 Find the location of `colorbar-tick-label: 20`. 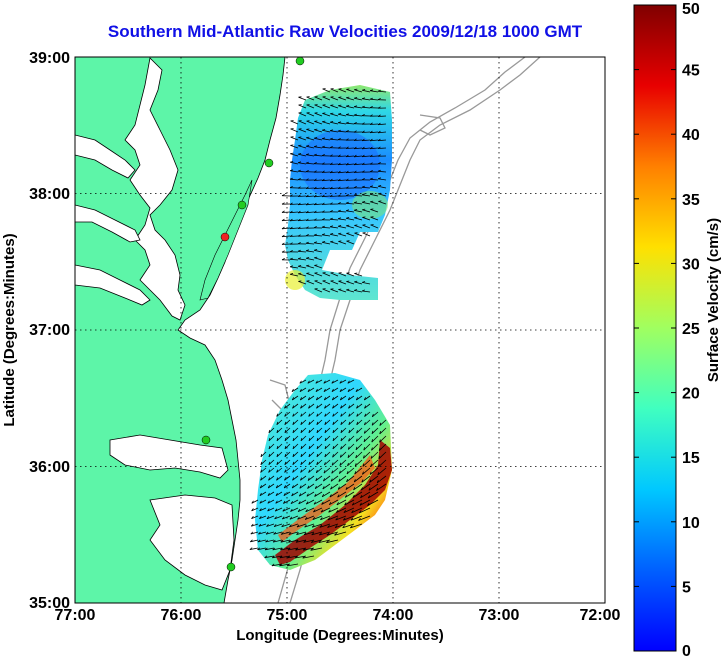

colorbar-tick-label: 20 is located at coordinates (691, 394).